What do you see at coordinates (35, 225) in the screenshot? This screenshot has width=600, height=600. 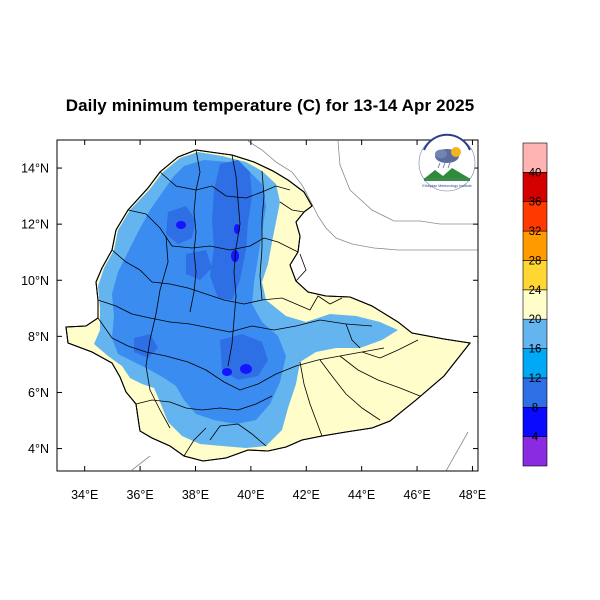 I see `lat-tick-label: 12°N` at bounding box center [35, 225].